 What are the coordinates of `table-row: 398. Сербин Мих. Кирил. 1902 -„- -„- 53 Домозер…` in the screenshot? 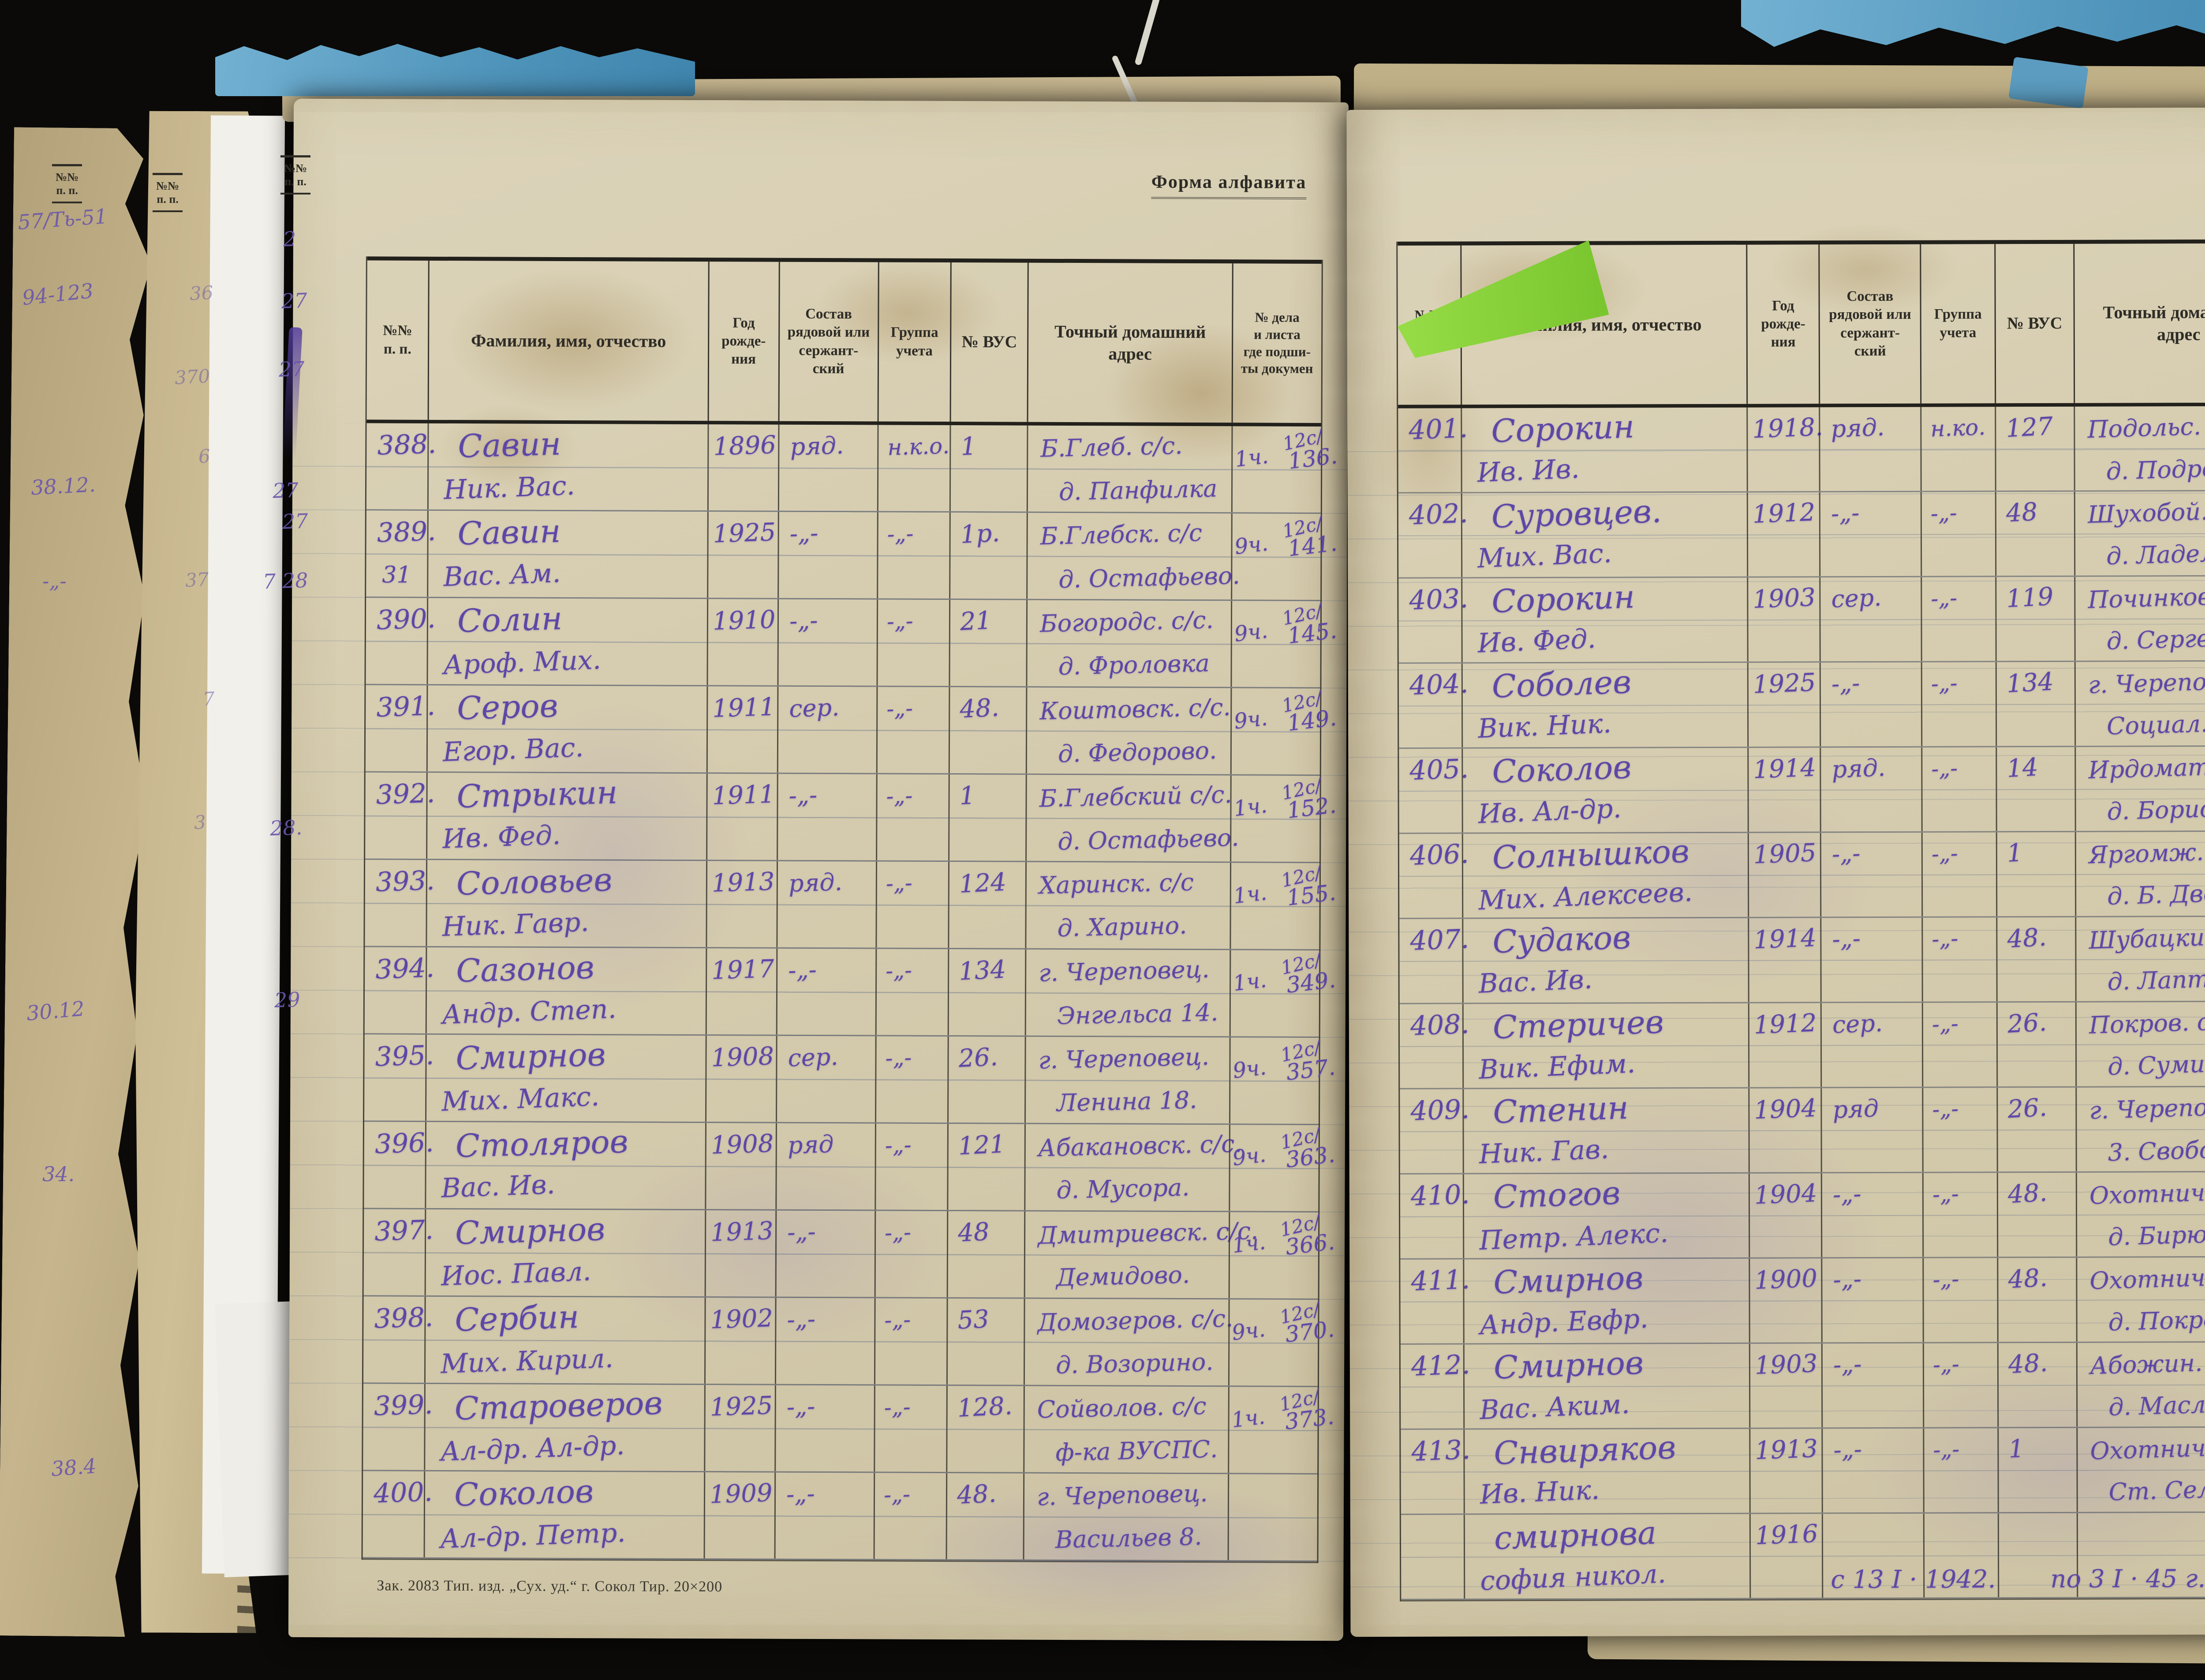 It's located at (849, 1341).